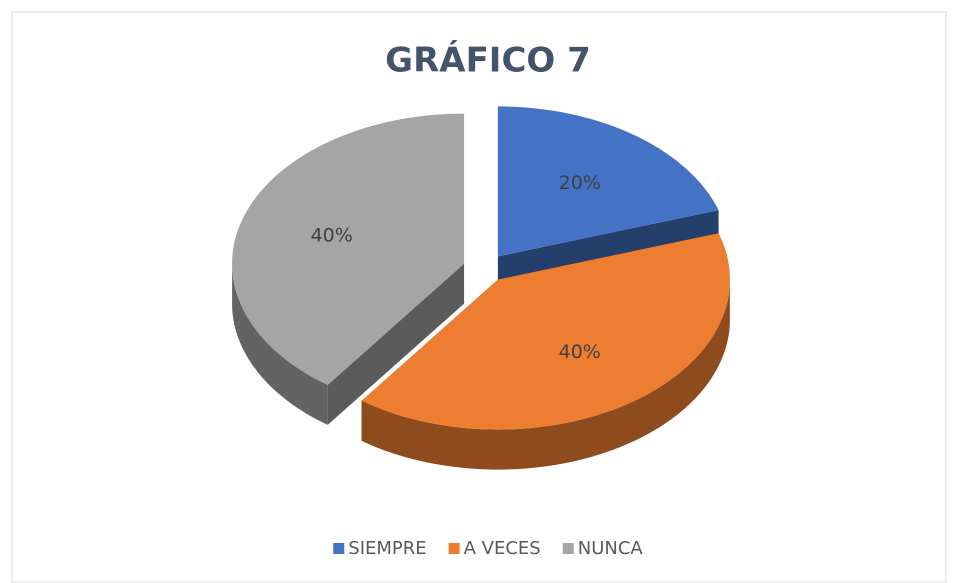  What do you see at coordinates (580, 183) in the screenshot?
I see `data-label: 20%` at bounding box center [580, 183].